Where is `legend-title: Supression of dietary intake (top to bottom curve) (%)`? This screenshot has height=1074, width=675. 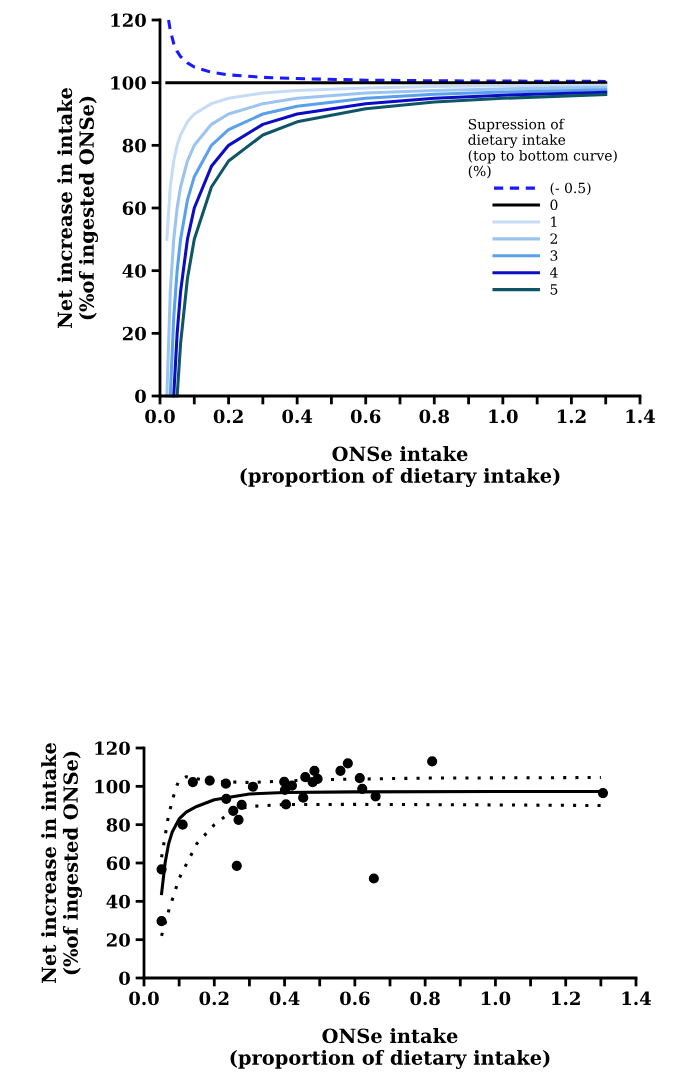 legend-title: Supression of dietary intake (top to bottom curve) (%) is located at coordinates (542, 148).